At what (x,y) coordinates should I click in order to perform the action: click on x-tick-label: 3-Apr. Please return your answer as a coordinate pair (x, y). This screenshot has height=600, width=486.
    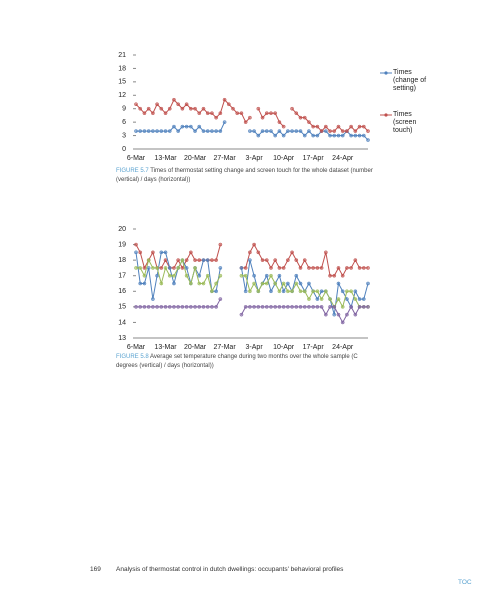
    Looking at the image, I should click on (255, 158).